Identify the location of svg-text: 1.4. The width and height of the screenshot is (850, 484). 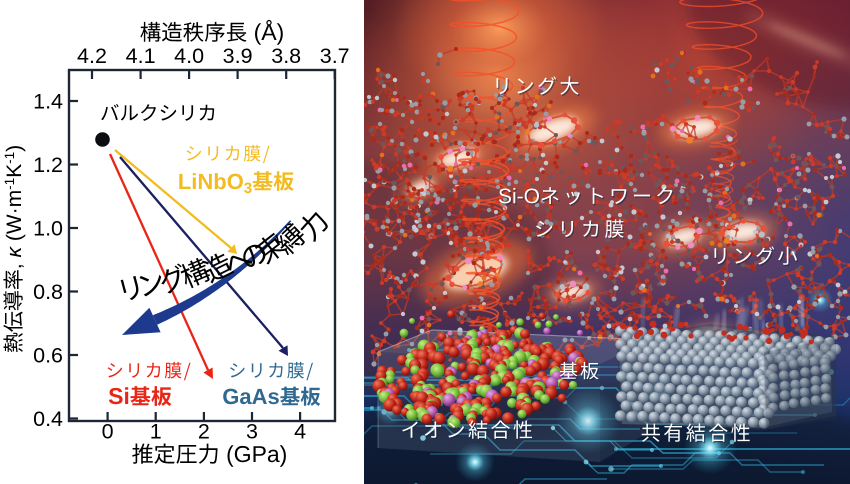
(48, 101).